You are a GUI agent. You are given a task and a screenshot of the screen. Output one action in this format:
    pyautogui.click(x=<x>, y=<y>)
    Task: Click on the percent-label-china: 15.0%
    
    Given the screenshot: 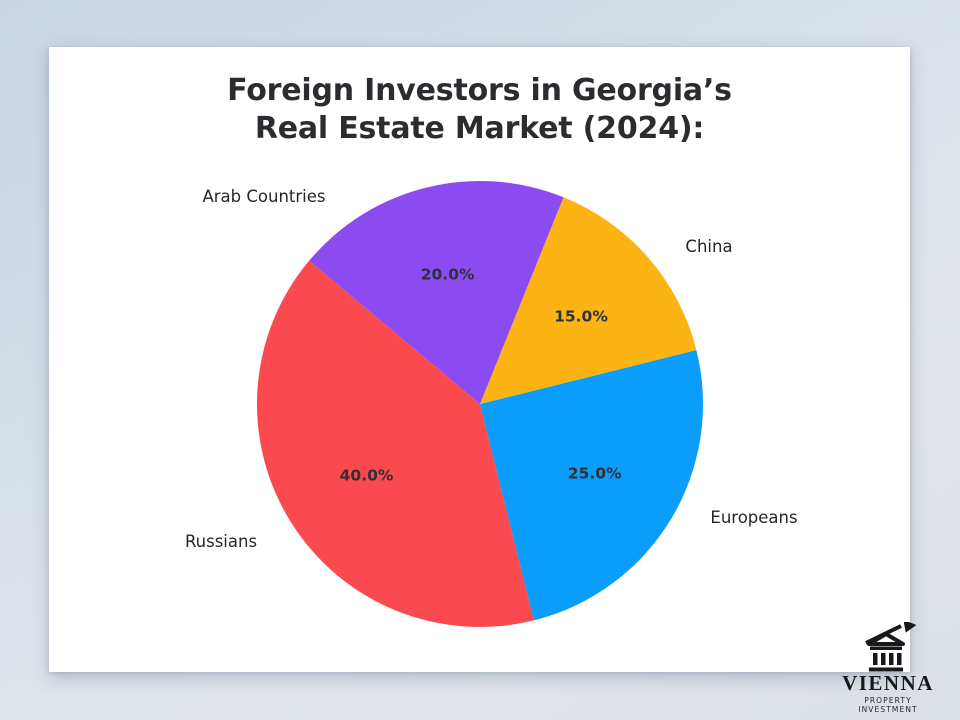 What is the action you would take?
    pyautogui.click(x=581, y=317)
    